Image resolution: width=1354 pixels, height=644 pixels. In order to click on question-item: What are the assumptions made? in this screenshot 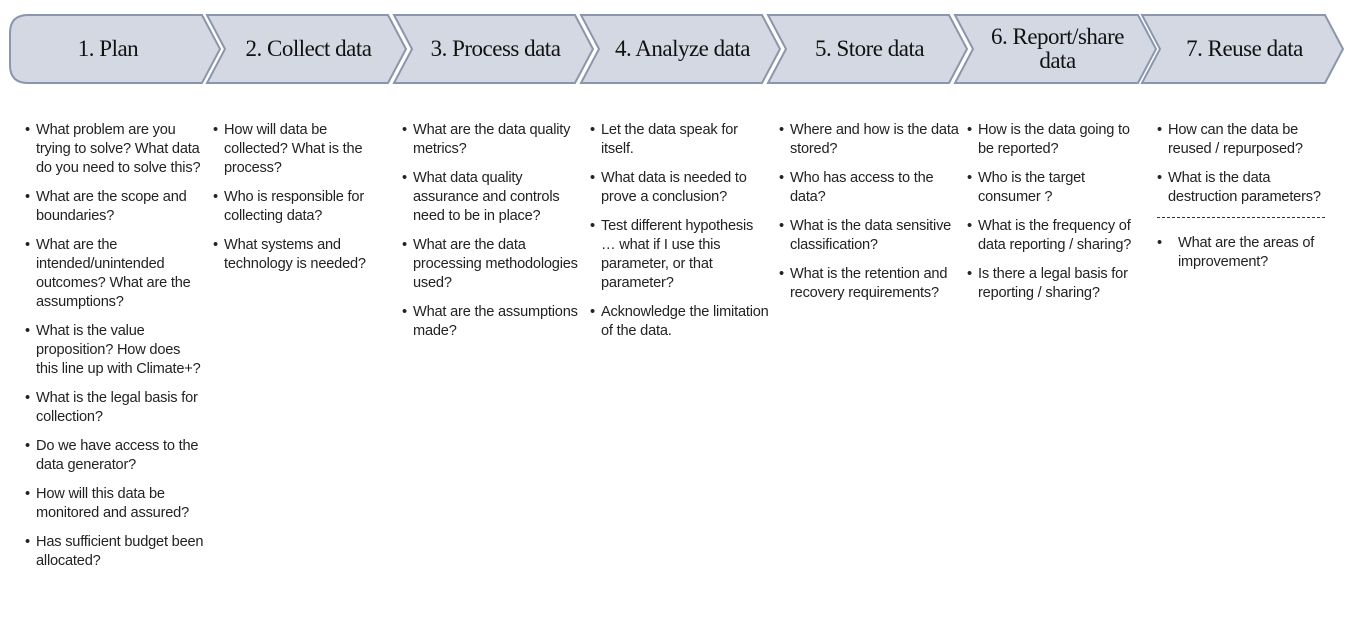, I will do `click(492, 322)`.